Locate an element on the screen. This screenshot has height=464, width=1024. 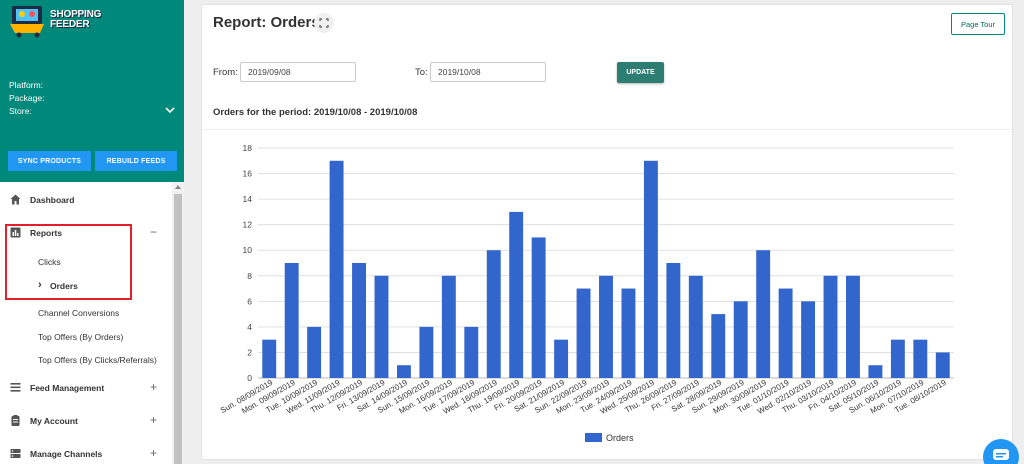
y-tick-label: 6 is located at coordinates (249, 301).